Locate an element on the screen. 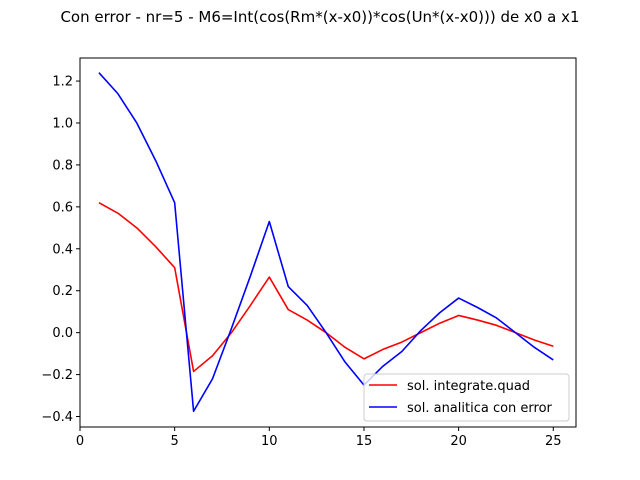 The width and height of the screenshot is (640, 480). x-tick-label: 20 is located at coordinates (458, 441).